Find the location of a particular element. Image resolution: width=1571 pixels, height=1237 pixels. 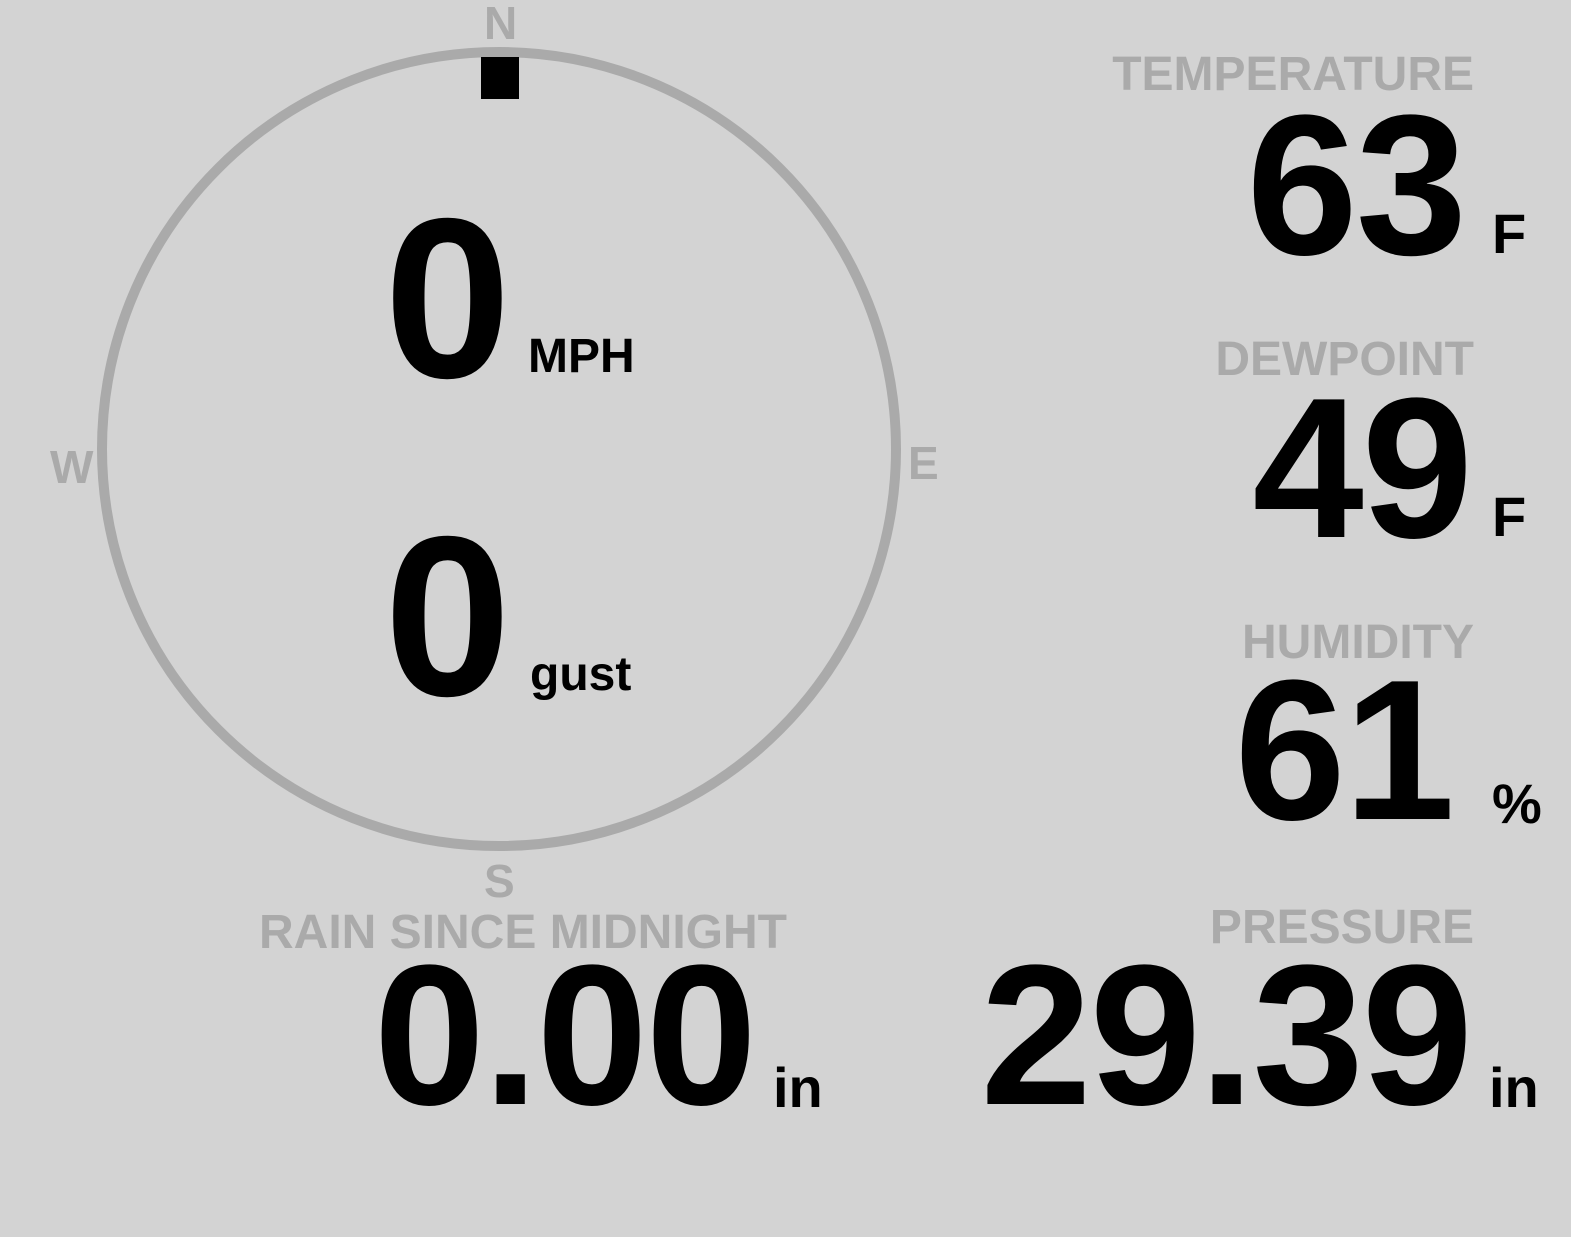

rain-label: RAIN SINCE MIDNIGHT is located at coordinates (523, 932).